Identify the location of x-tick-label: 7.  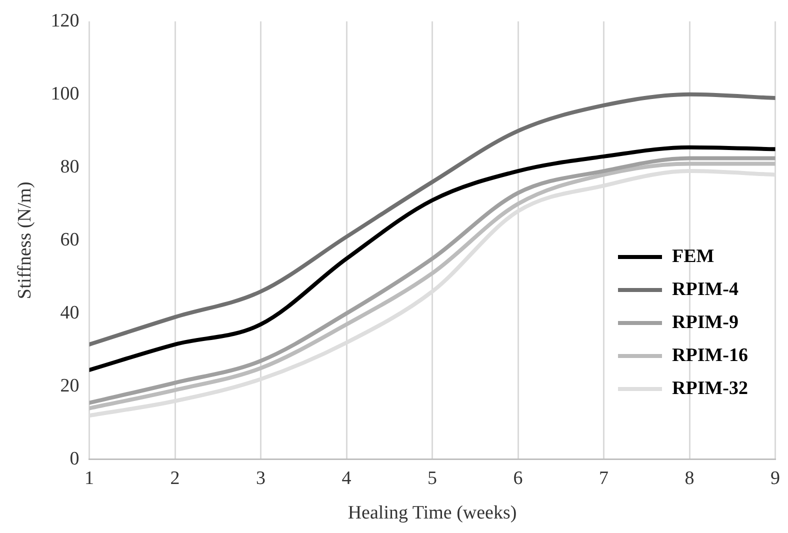
(604, 478).